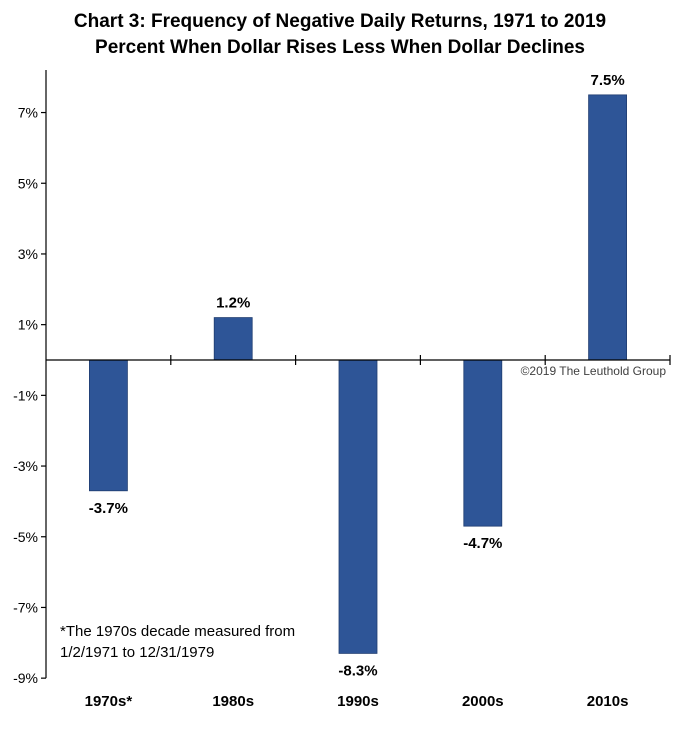 The height and width of the screenshot is (751, 680). Describe the element at coordinates (25, 607) in the screenshot. I see `y-tick-label: -7%` at that location.